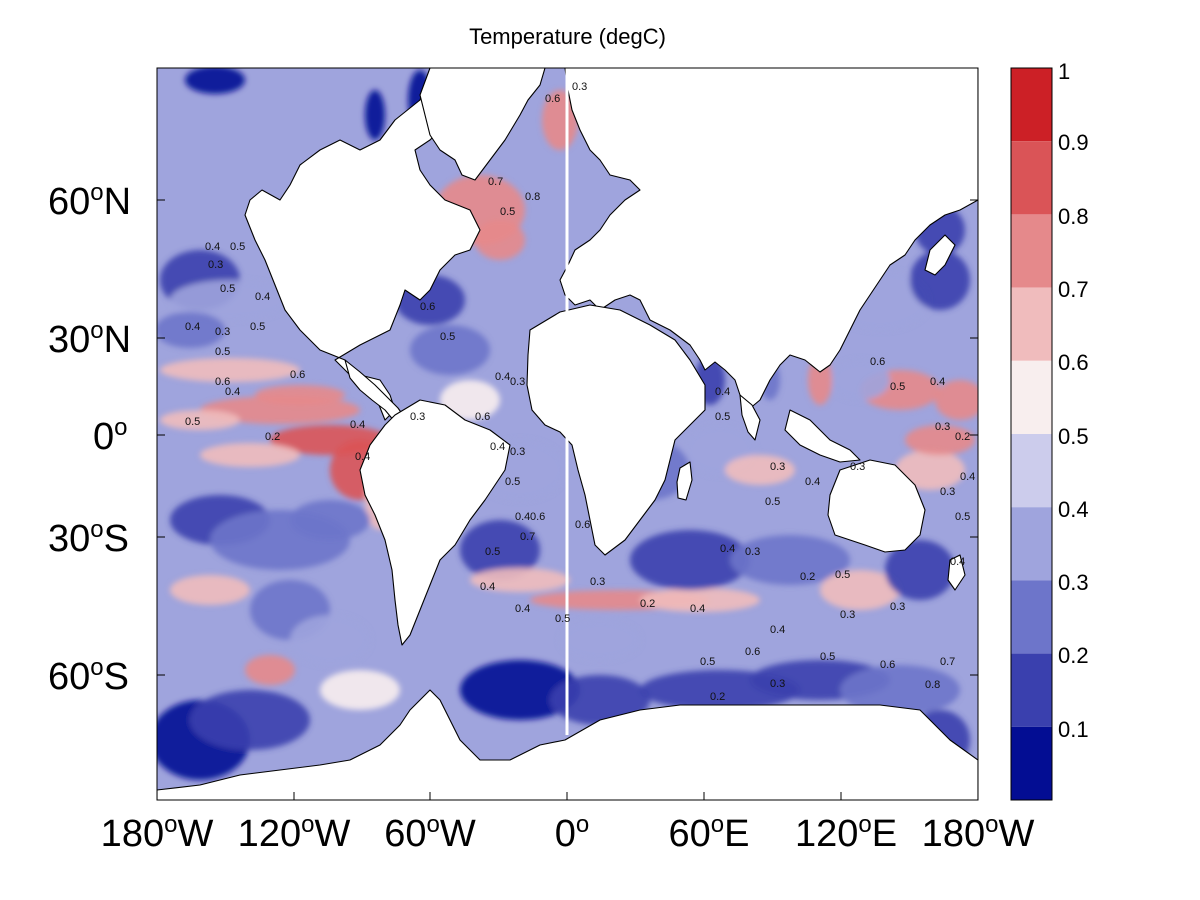  What do you see at coordinates (1073, 362) in the screenshot?
I see `colorbar-label: 0.6` at bounding box center [1073, 362].